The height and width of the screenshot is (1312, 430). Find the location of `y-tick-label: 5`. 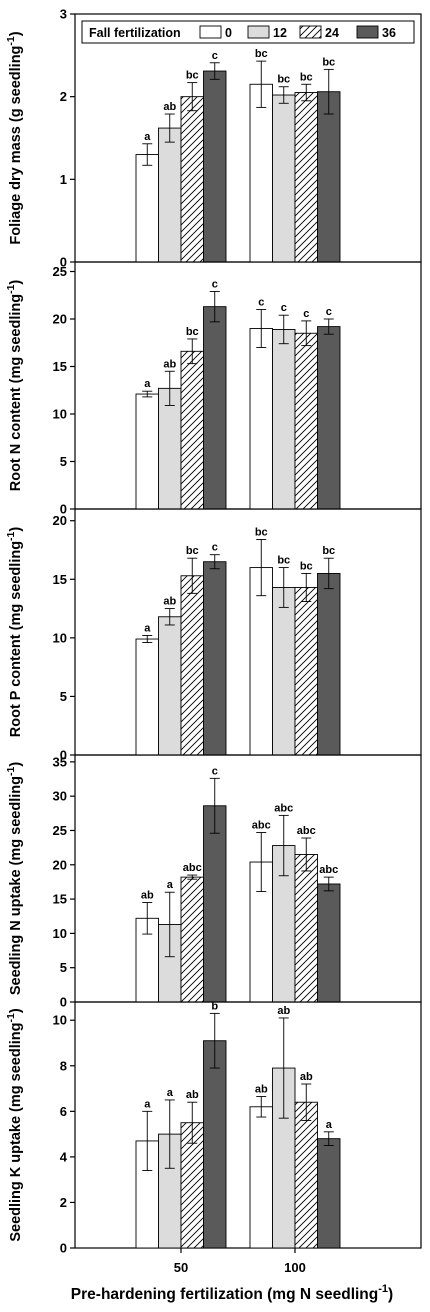

y-tick-label: 5 is located at coordinates (63, 696).